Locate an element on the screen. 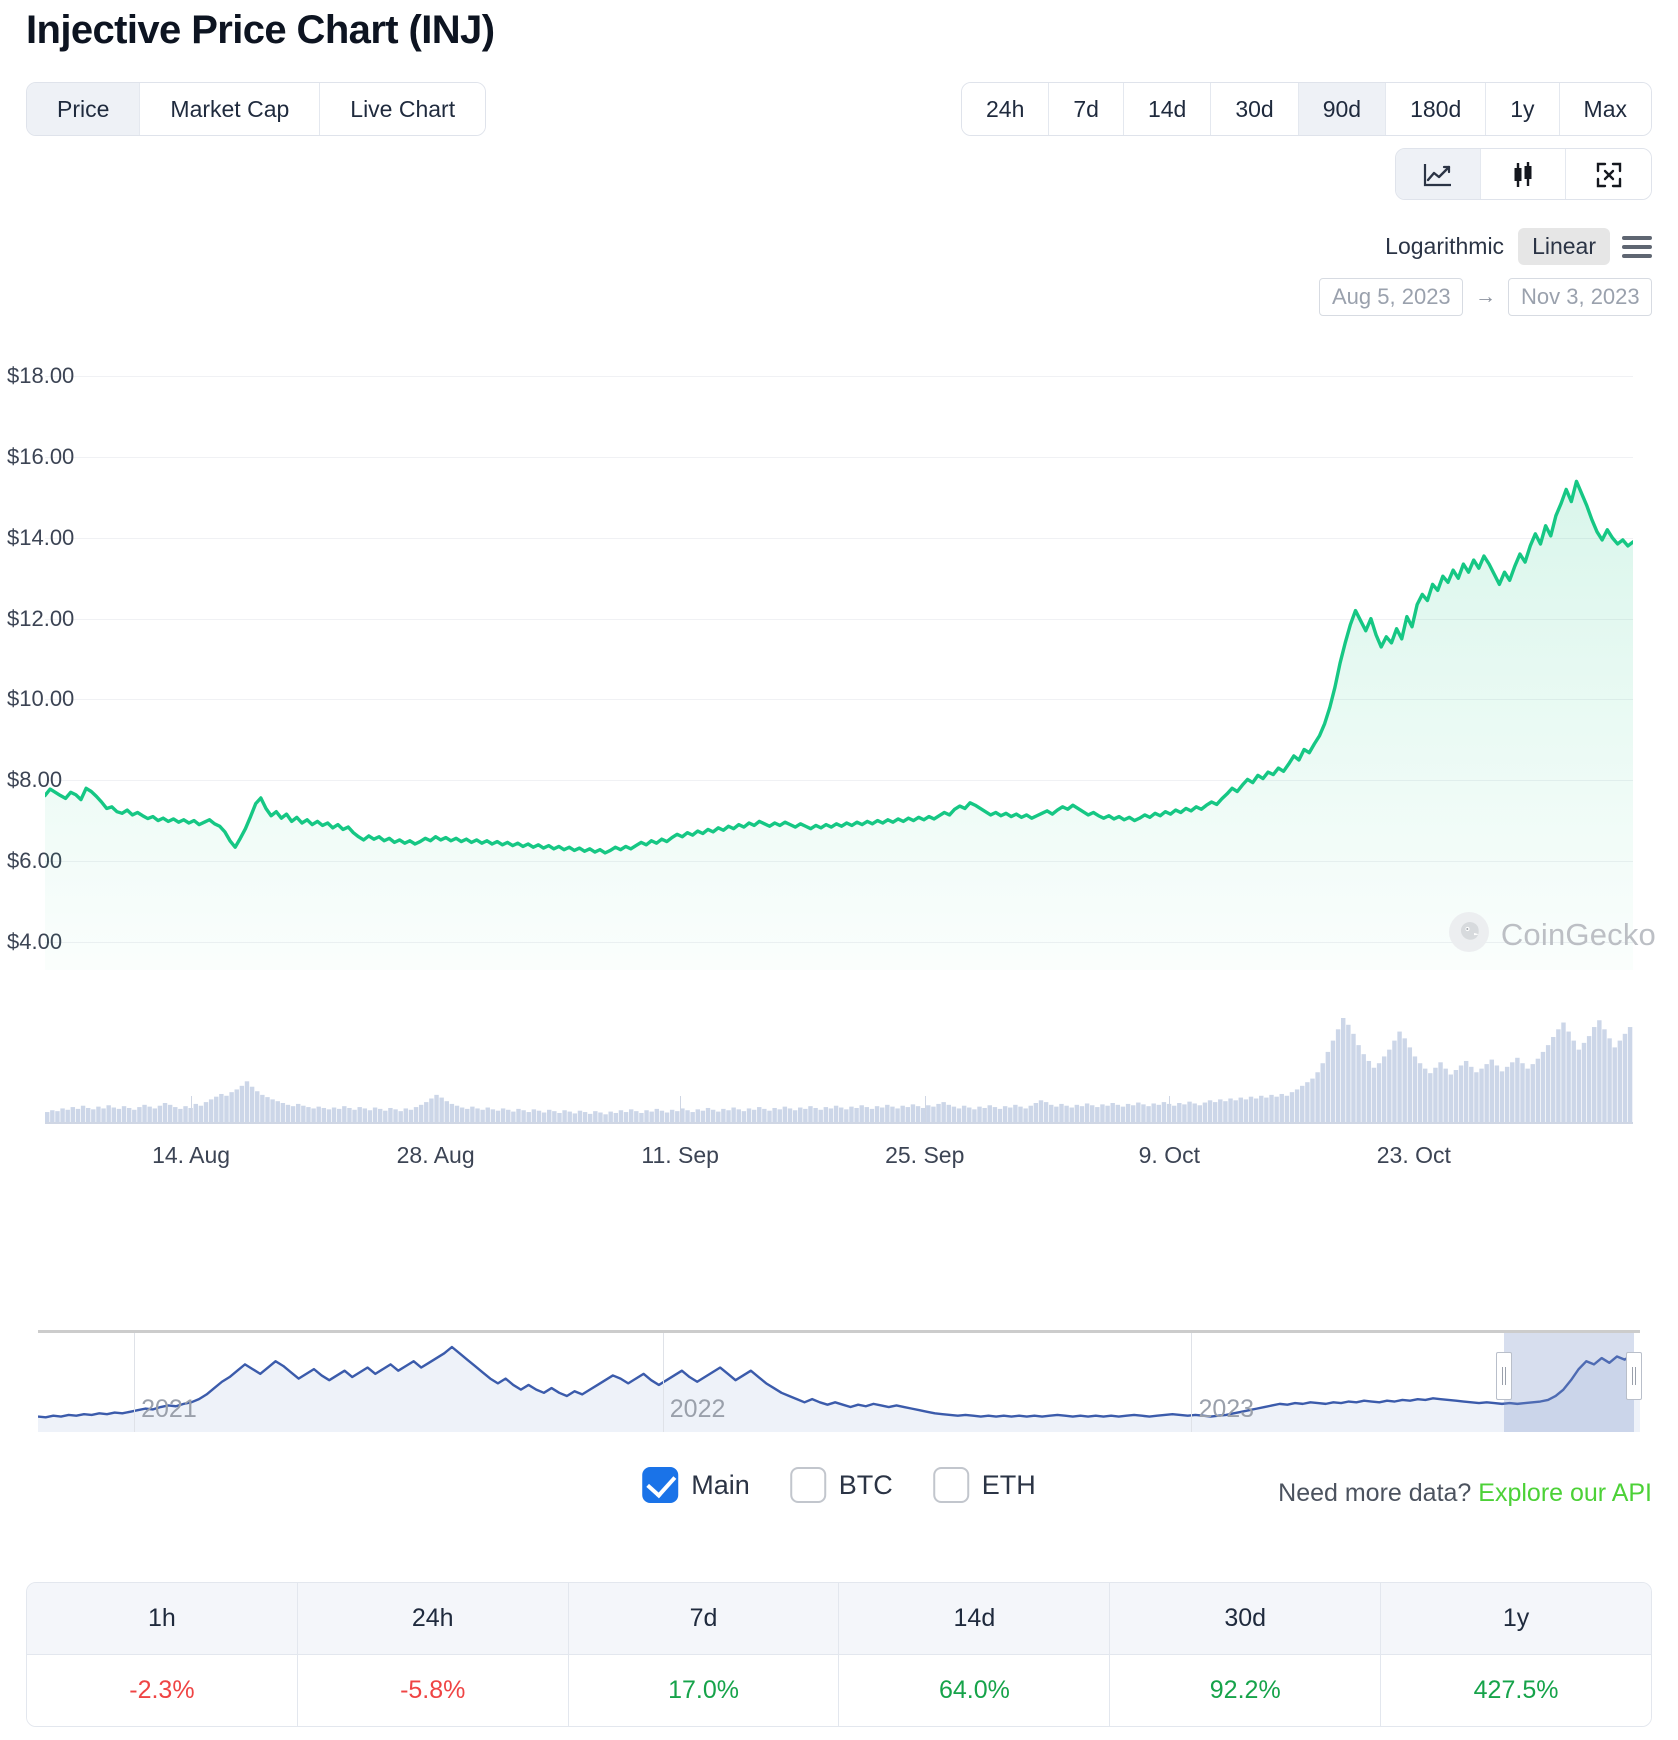 This screenshot has height=1740, width=1678. navigator-handle-left is located at coordinates (1503, 1376).